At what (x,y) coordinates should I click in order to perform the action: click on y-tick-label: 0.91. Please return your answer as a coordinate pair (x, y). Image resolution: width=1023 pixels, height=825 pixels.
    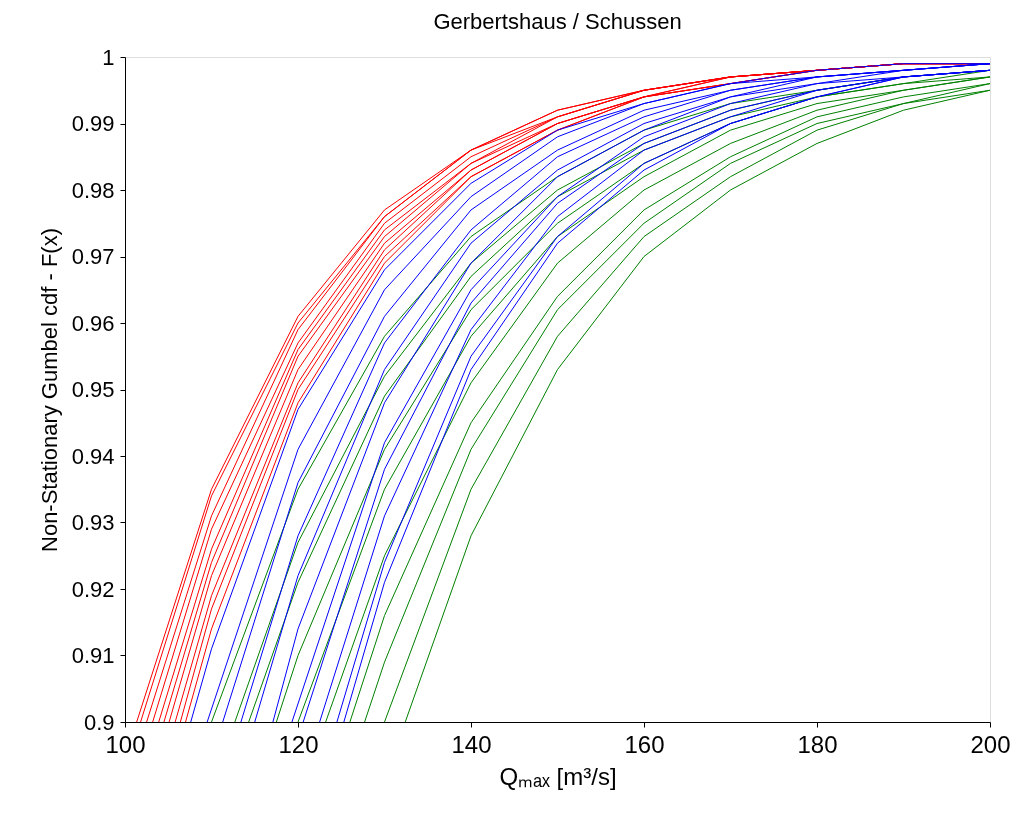
    Looking at the image, I should click on (93, 655).